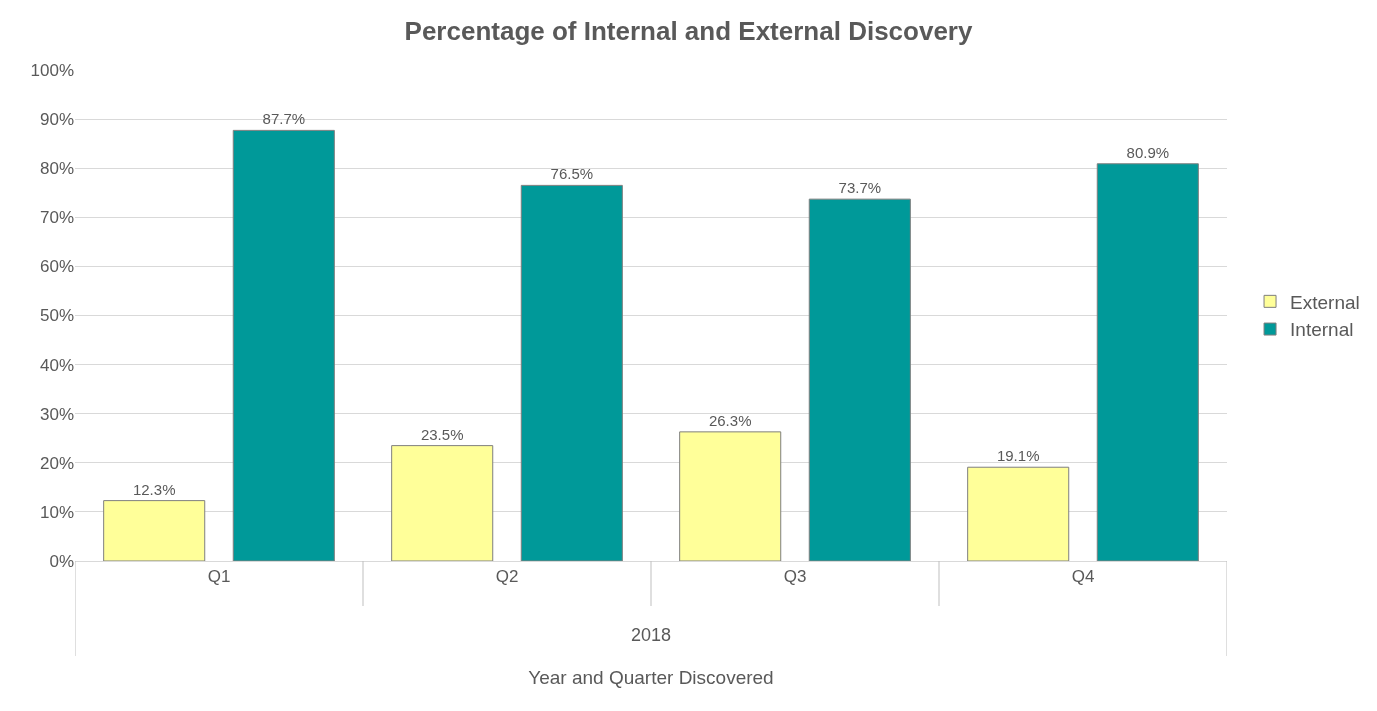 The image size is (1377, 711). Describe the element at coordinates (860, 188) in the screenshot. I see `data-label: 73.7%` at that location.